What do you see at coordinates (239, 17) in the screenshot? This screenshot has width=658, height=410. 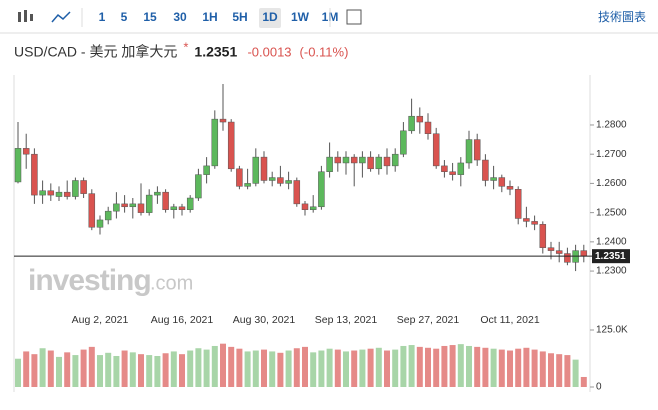 I see `interval-button: 5H` at bounding box center [239, 17].